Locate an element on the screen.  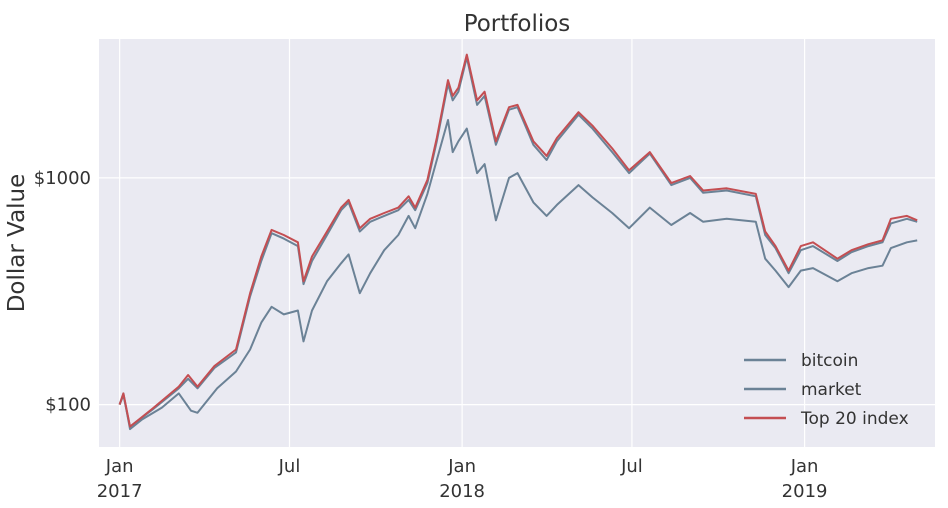
y-tick-label: $1000 is located at coordinates (62, 178).